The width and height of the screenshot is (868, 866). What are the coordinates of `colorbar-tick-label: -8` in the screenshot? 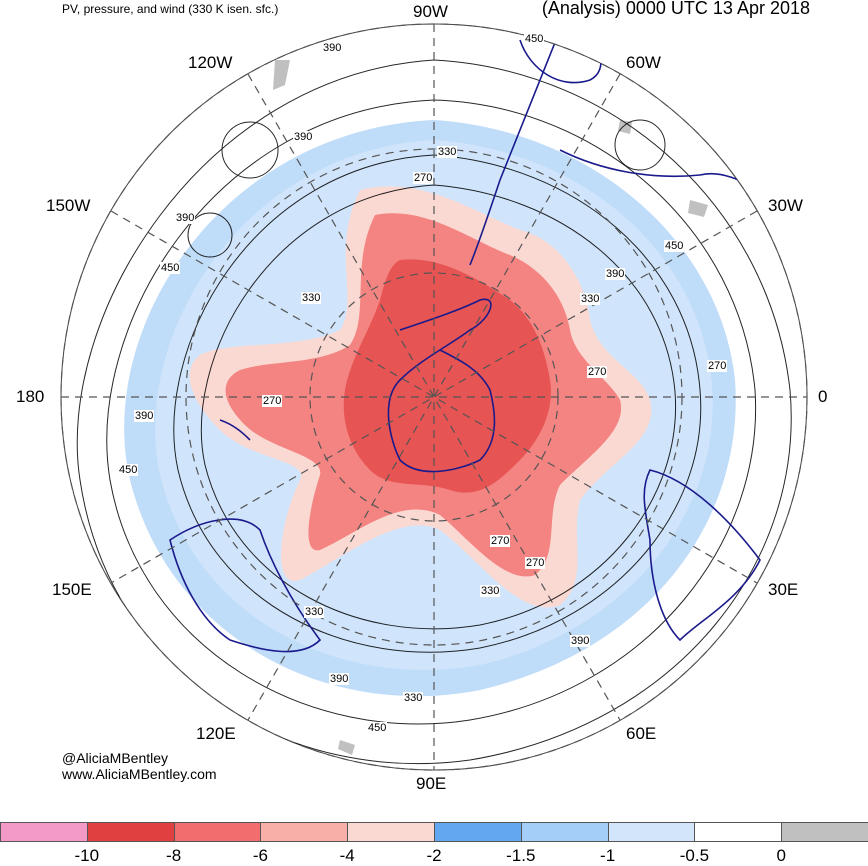 It's located at (174, 855).